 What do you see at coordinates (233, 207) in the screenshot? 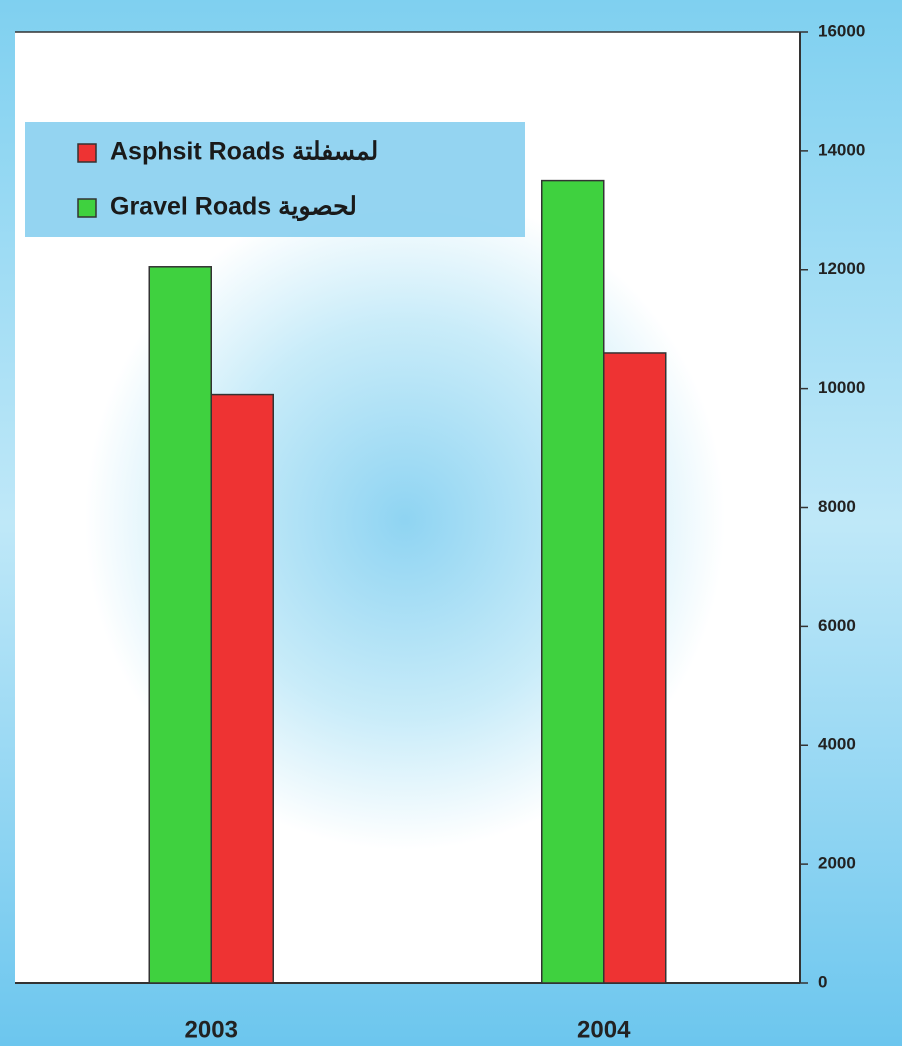
I see `legend-label: Gravel Roads لحصوية` at bounding box center [233, 207].